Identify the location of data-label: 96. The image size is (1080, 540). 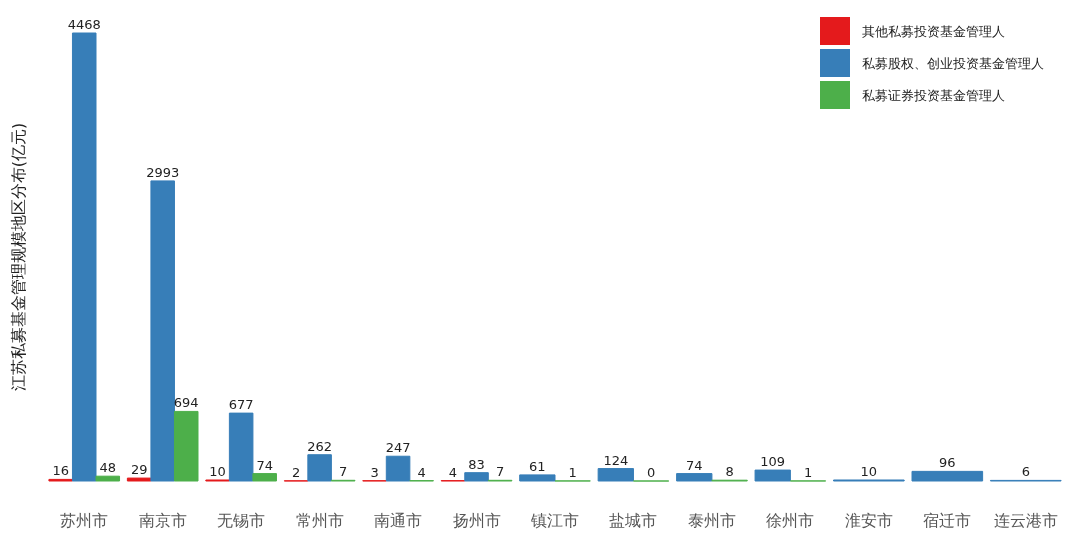
(947, 463).